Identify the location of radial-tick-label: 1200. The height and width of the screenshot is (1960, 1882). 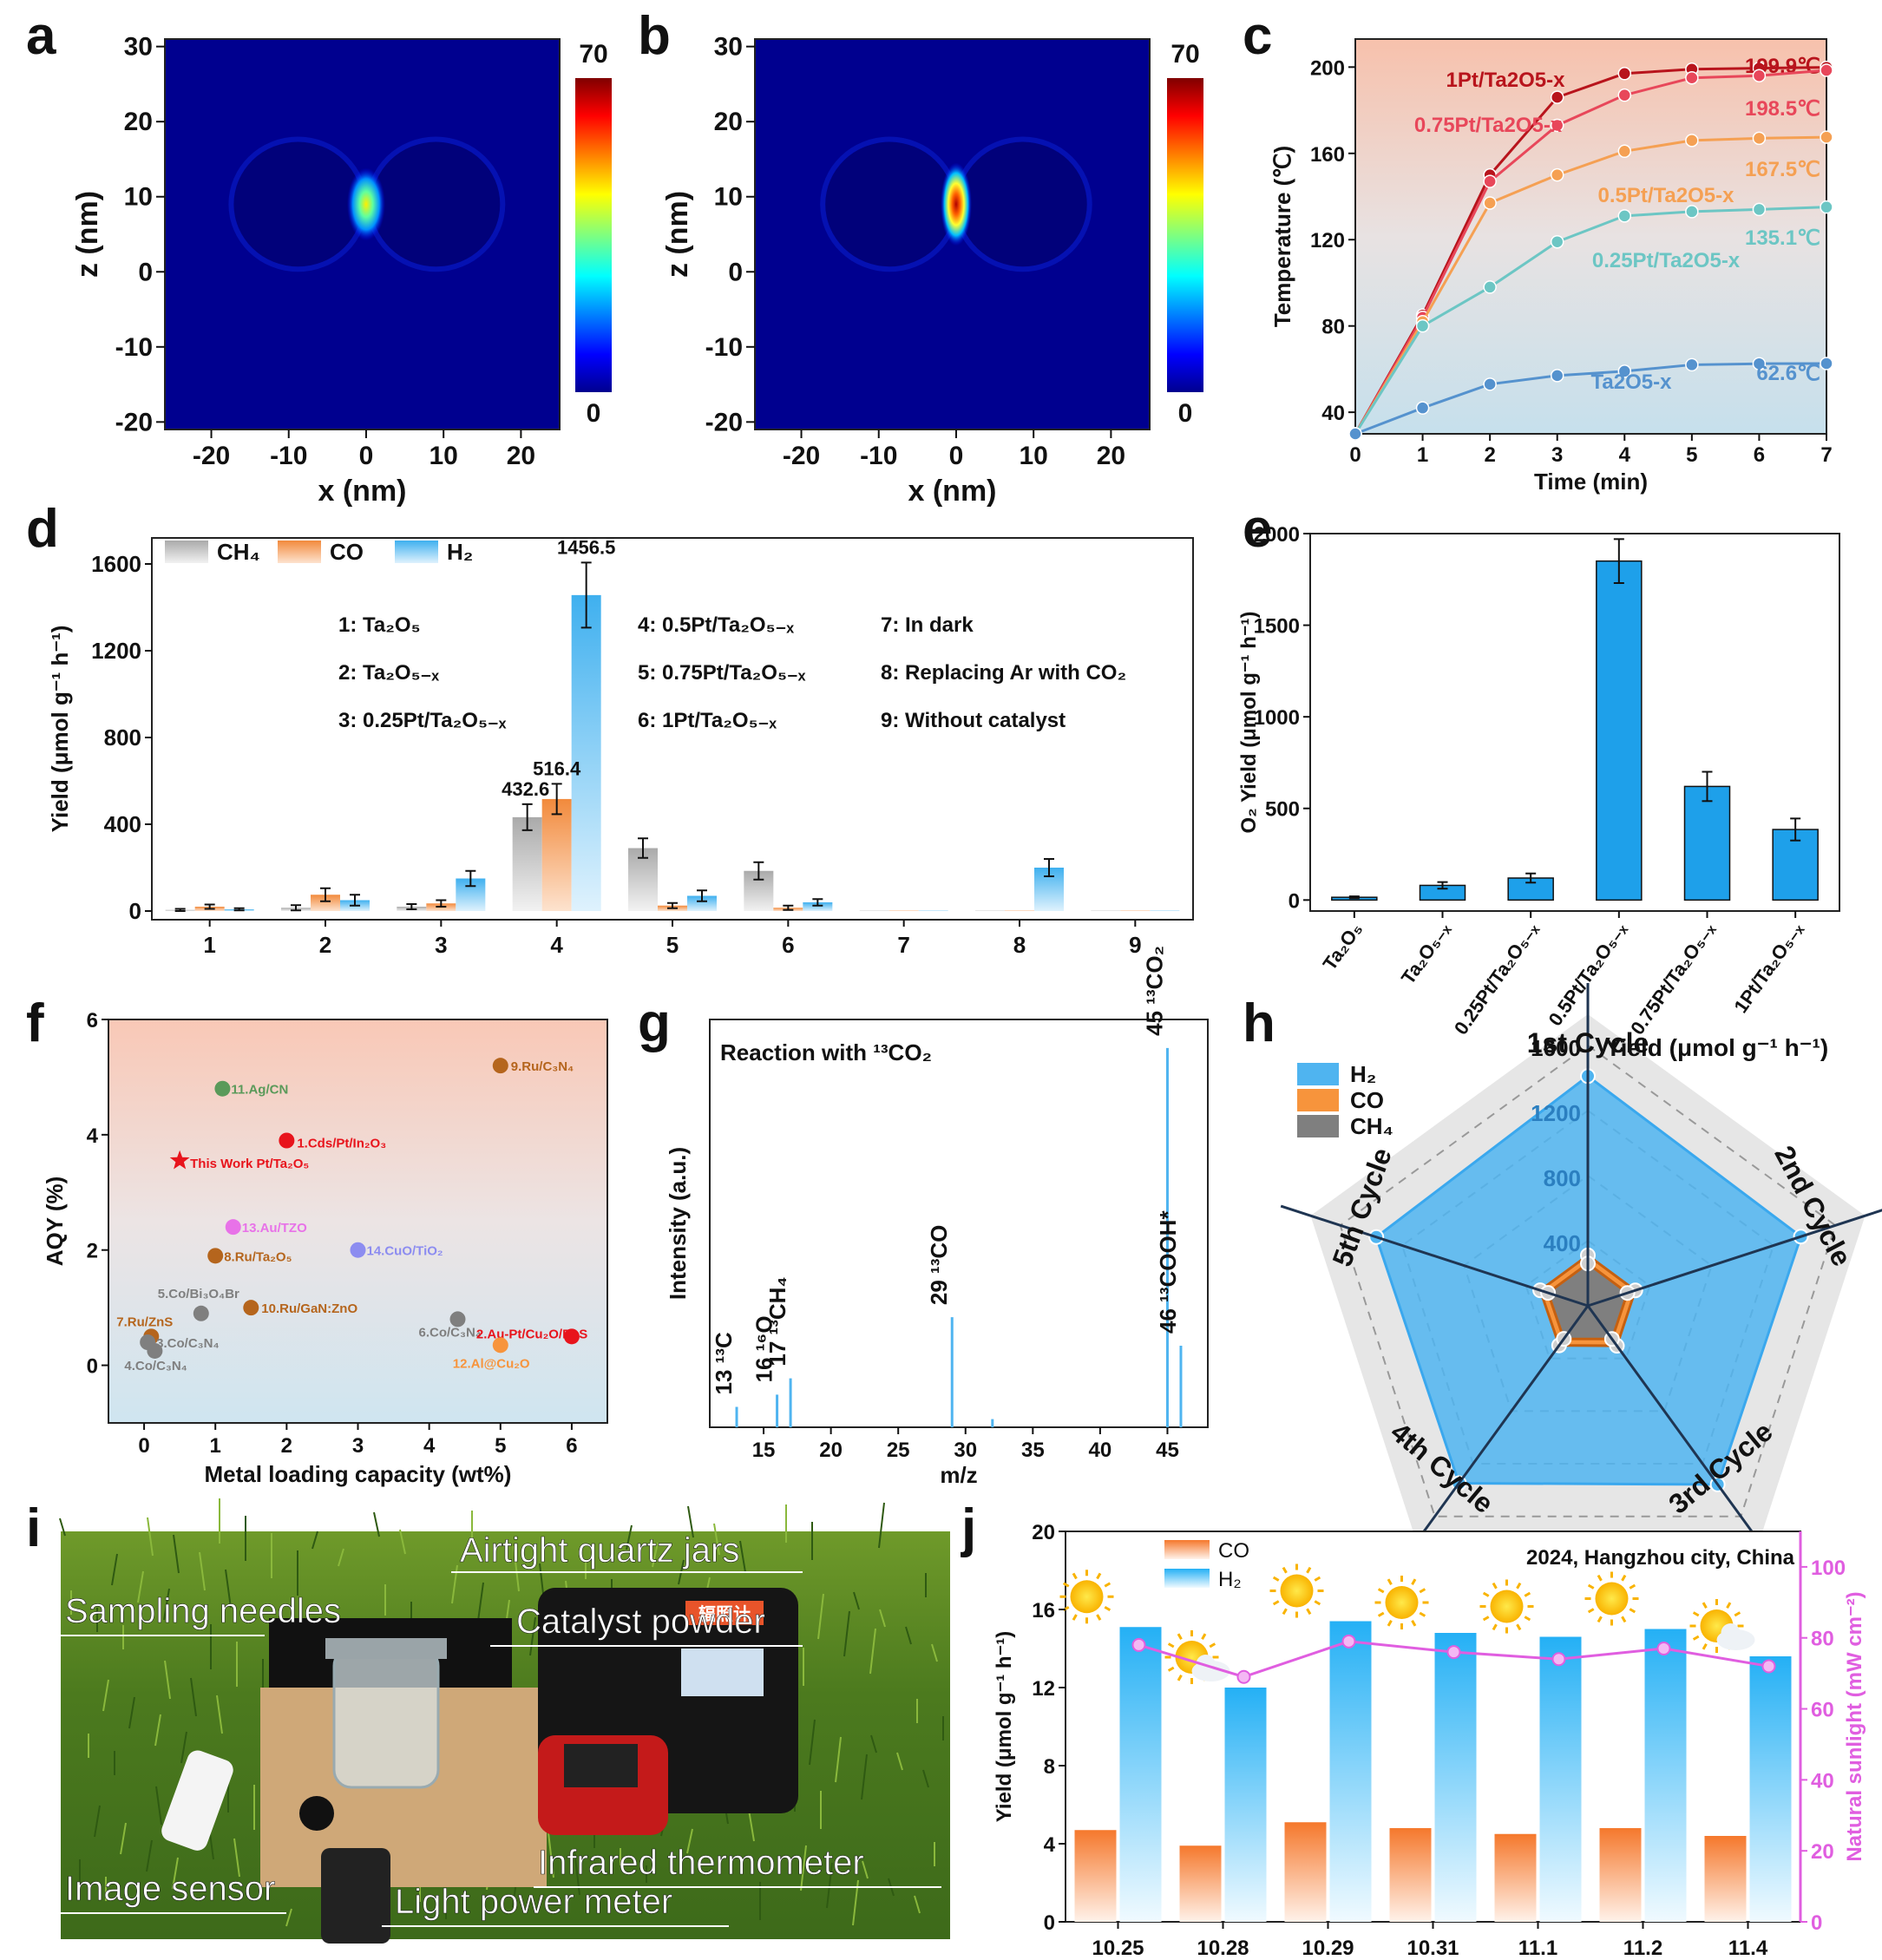
(1556, 1113).